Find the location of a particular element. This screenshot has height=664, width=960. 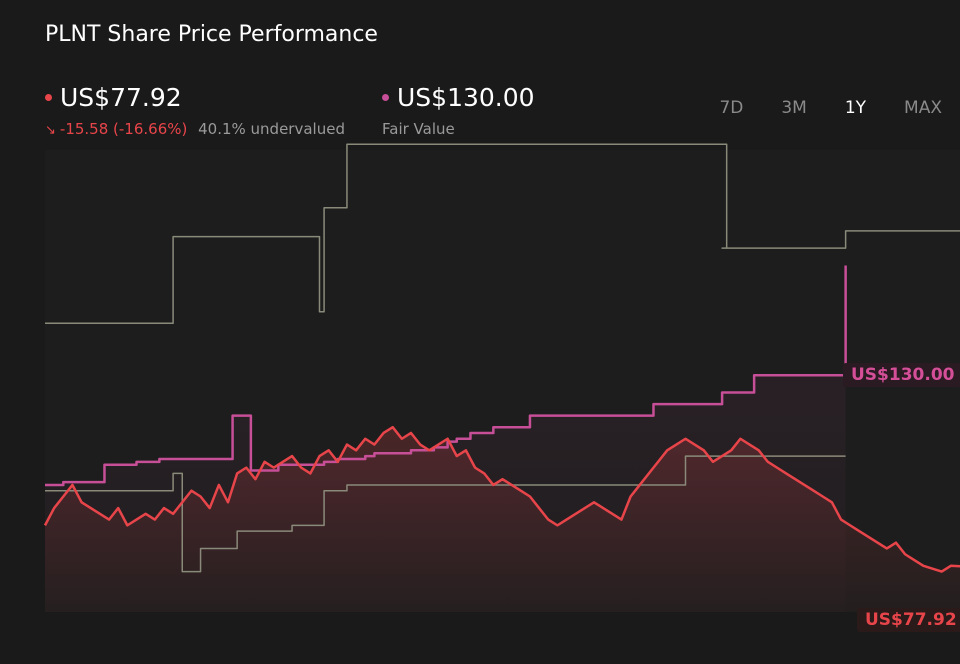

price-end-label: US$77.92 is located at coordinates (908, 620).